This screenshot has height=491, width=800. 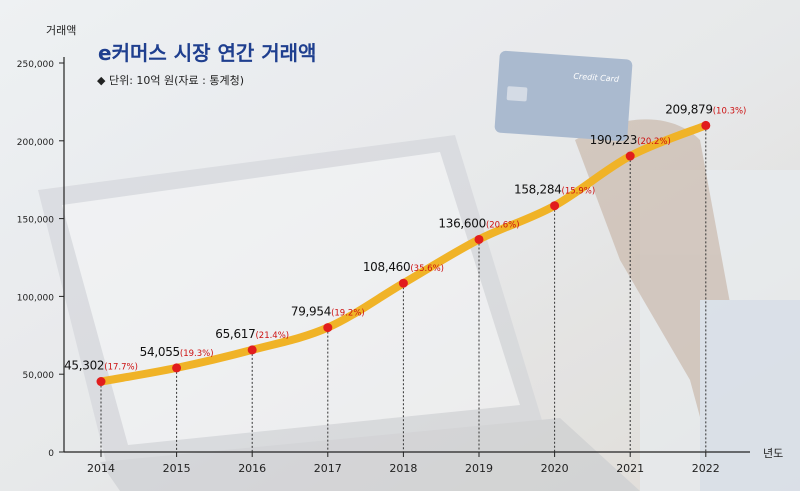 I want to click on y-tick-label: 150,000, so click(x=35, y=221).